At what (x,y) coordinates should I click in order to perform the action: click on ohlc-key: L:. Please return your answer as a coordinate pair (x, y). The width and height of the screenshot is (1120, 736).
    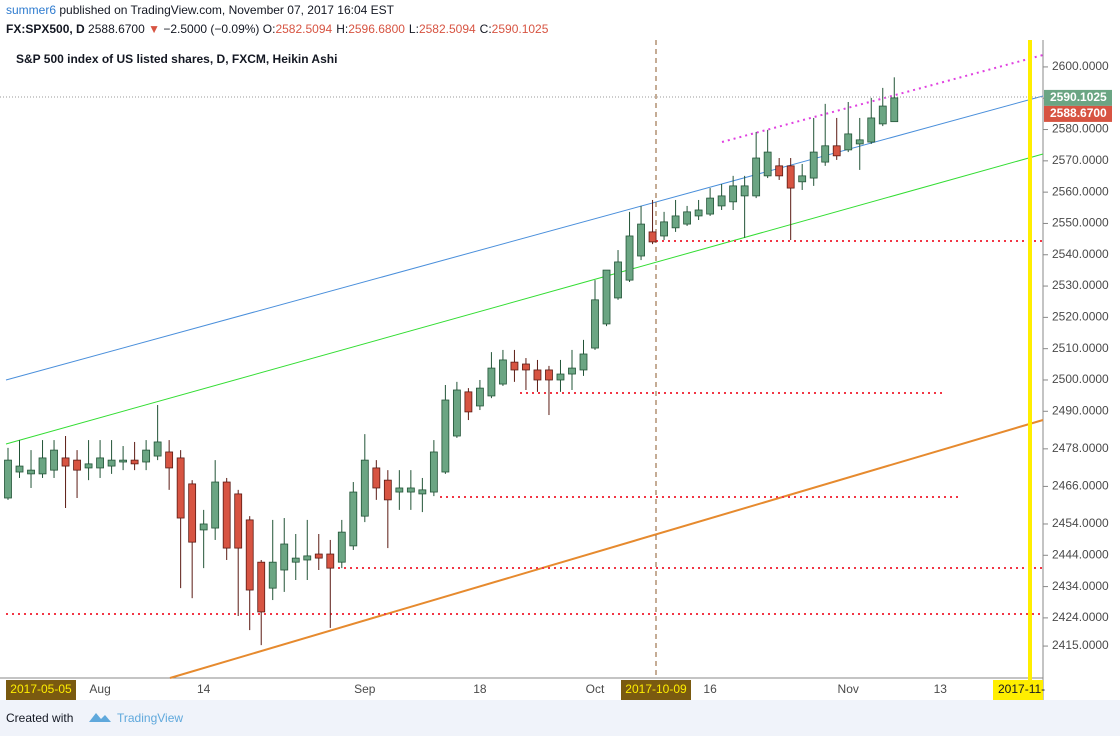
    Looking at the image, I should click on (413, 29).